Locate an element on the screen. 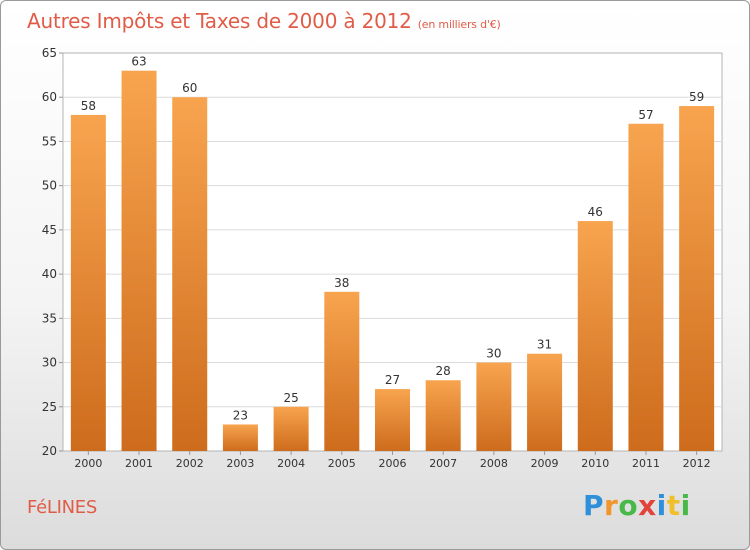 This screenshot has width=750, height=550. data-label: 31 is located at coordinates (544, 345).